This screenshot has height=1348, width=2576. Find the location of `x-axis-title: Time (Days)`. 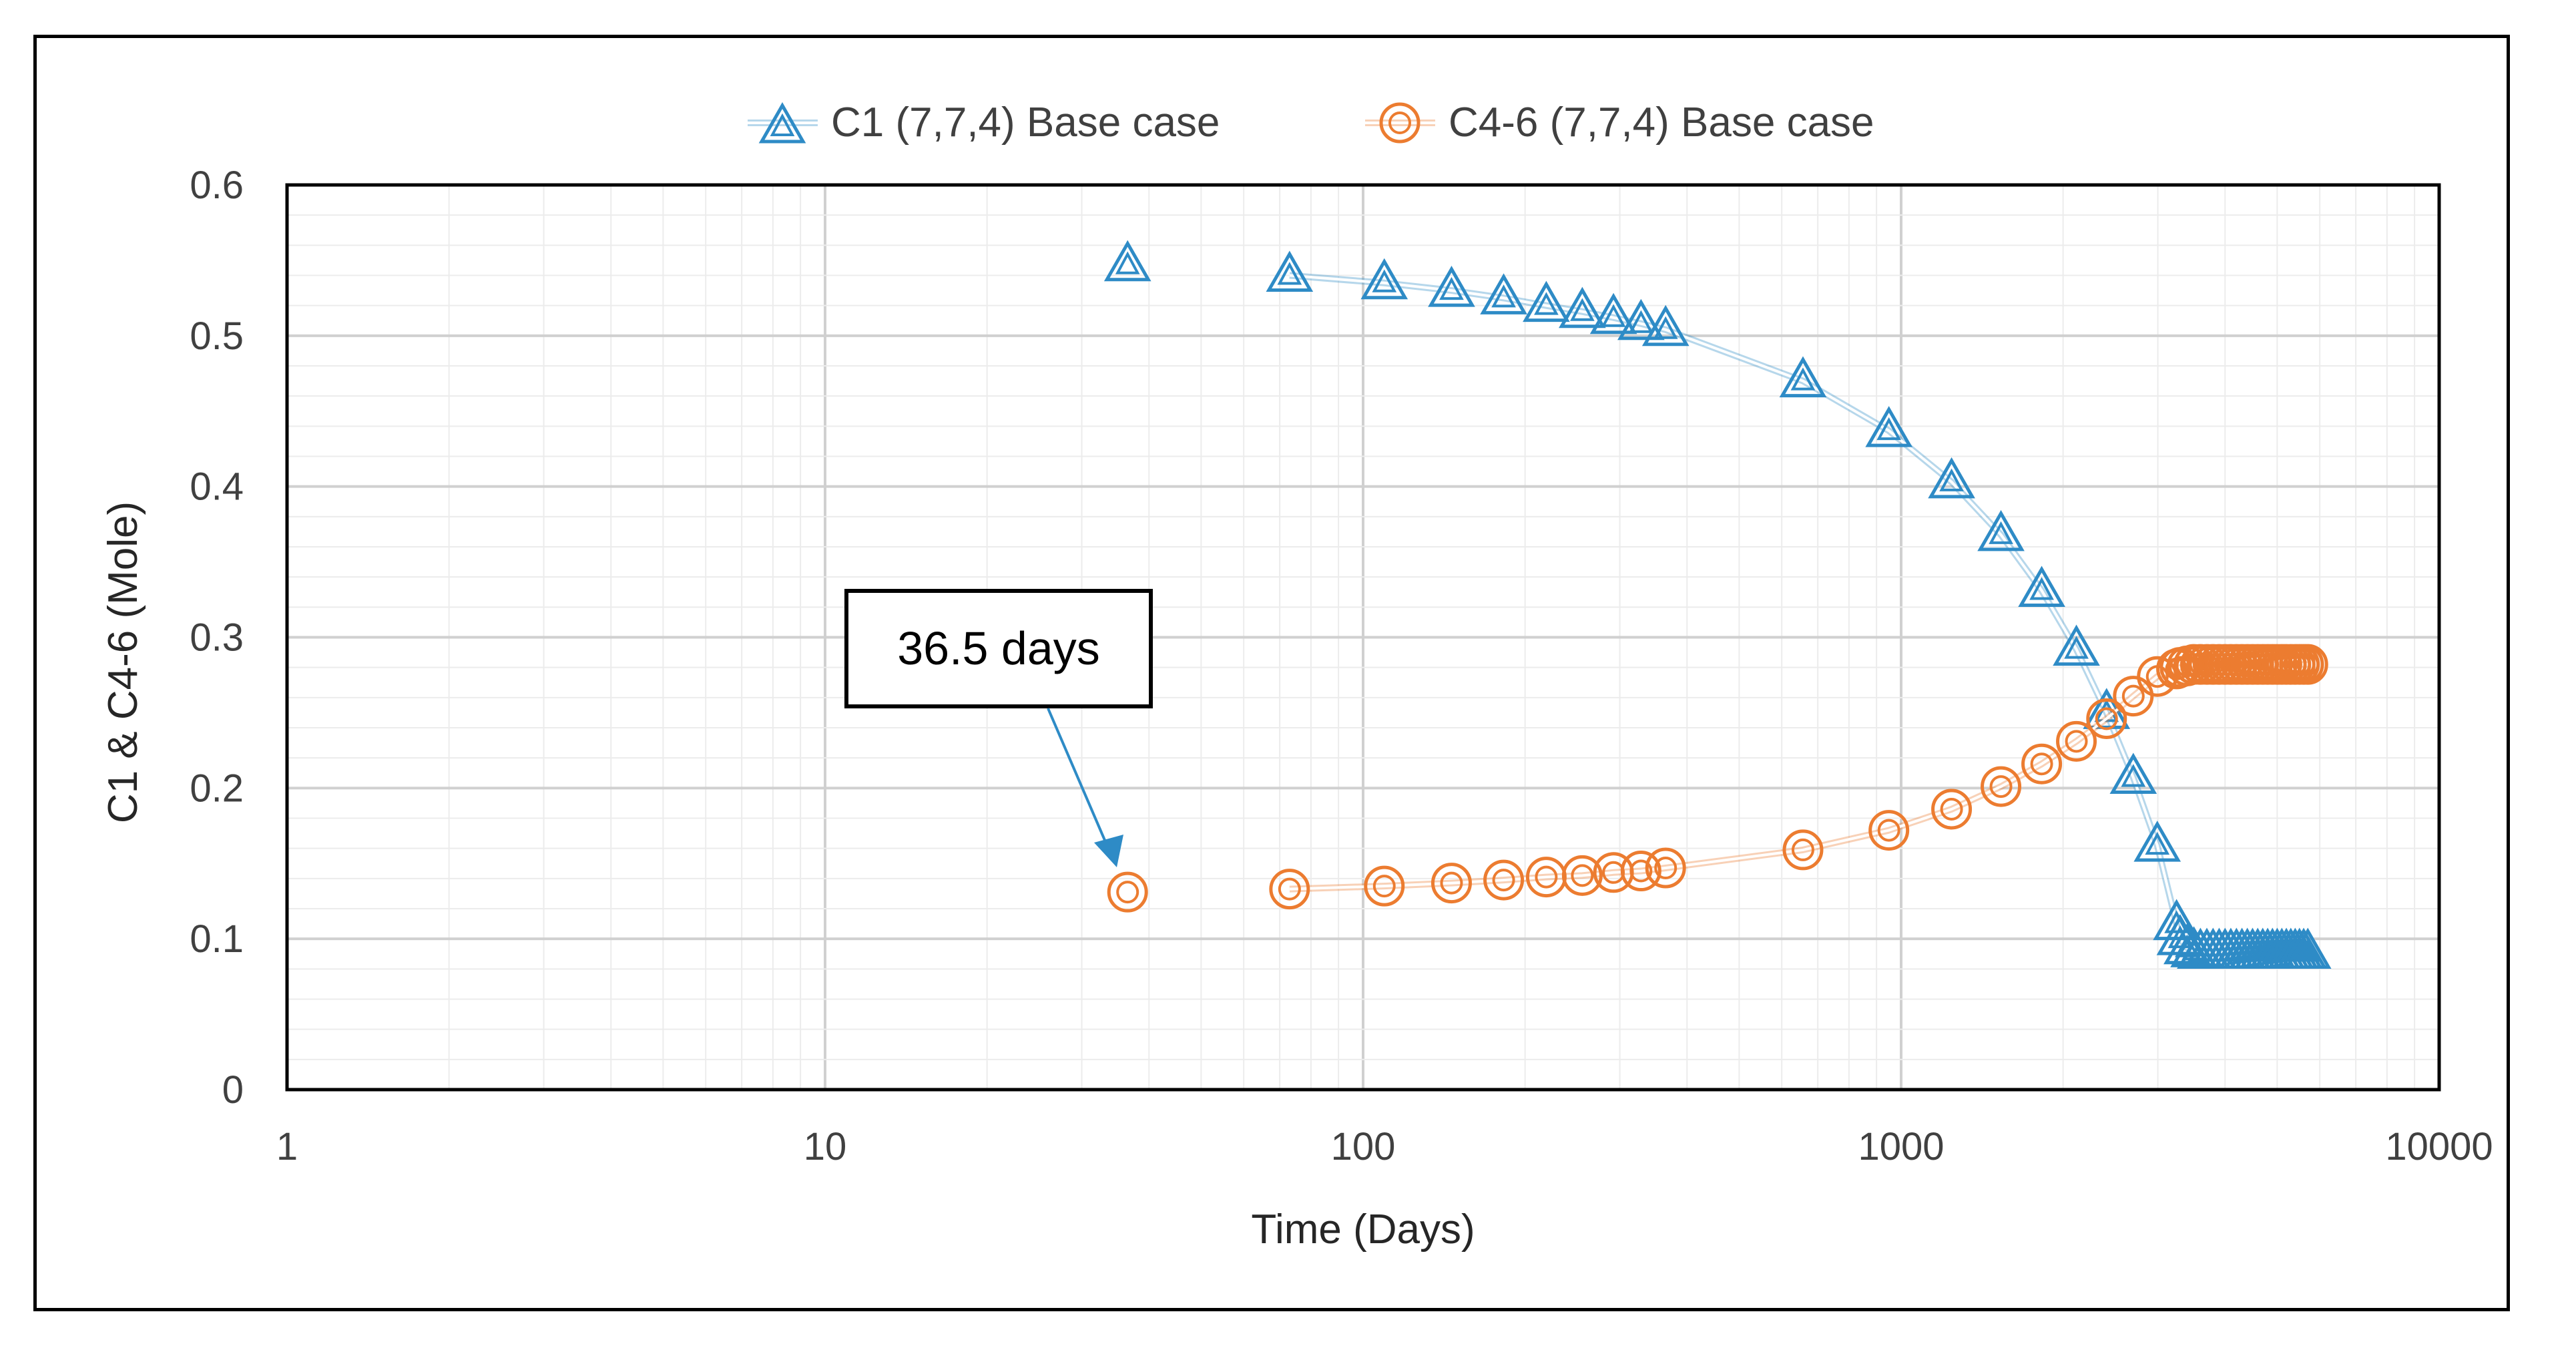

x-axis-title: Time (Days) is located at coordinates (1363, 1229).